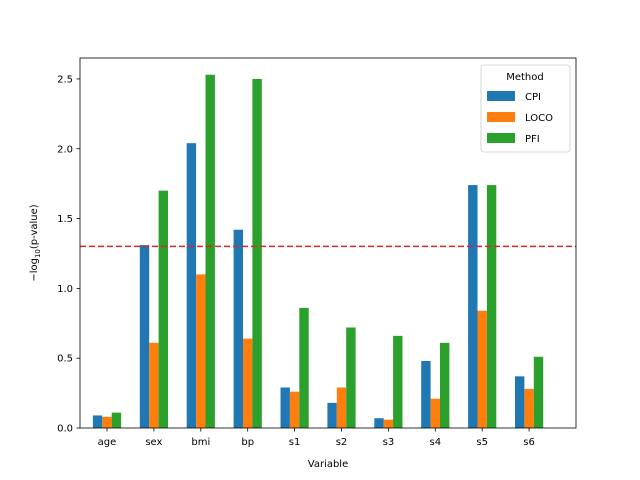 This screenshot has height=480, width=640. Describe the element at coordinates (316, 438) in the screenshot. I see `x-axis-ticks: age sex bmi bp s1 s2 s3 s4 s5 s6` at that location.